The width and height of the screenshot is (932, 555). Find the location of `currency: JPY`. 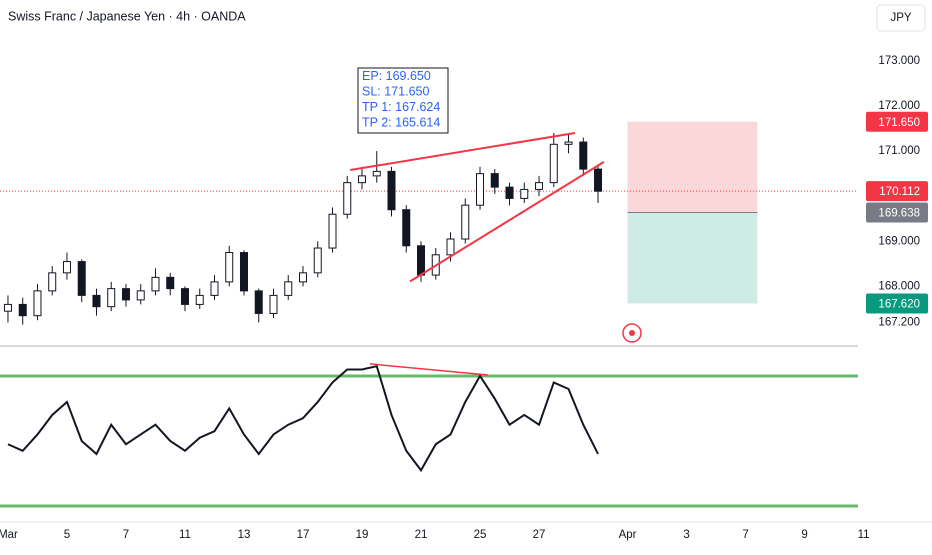

currency: JPY is located at coordinates (900, 18).